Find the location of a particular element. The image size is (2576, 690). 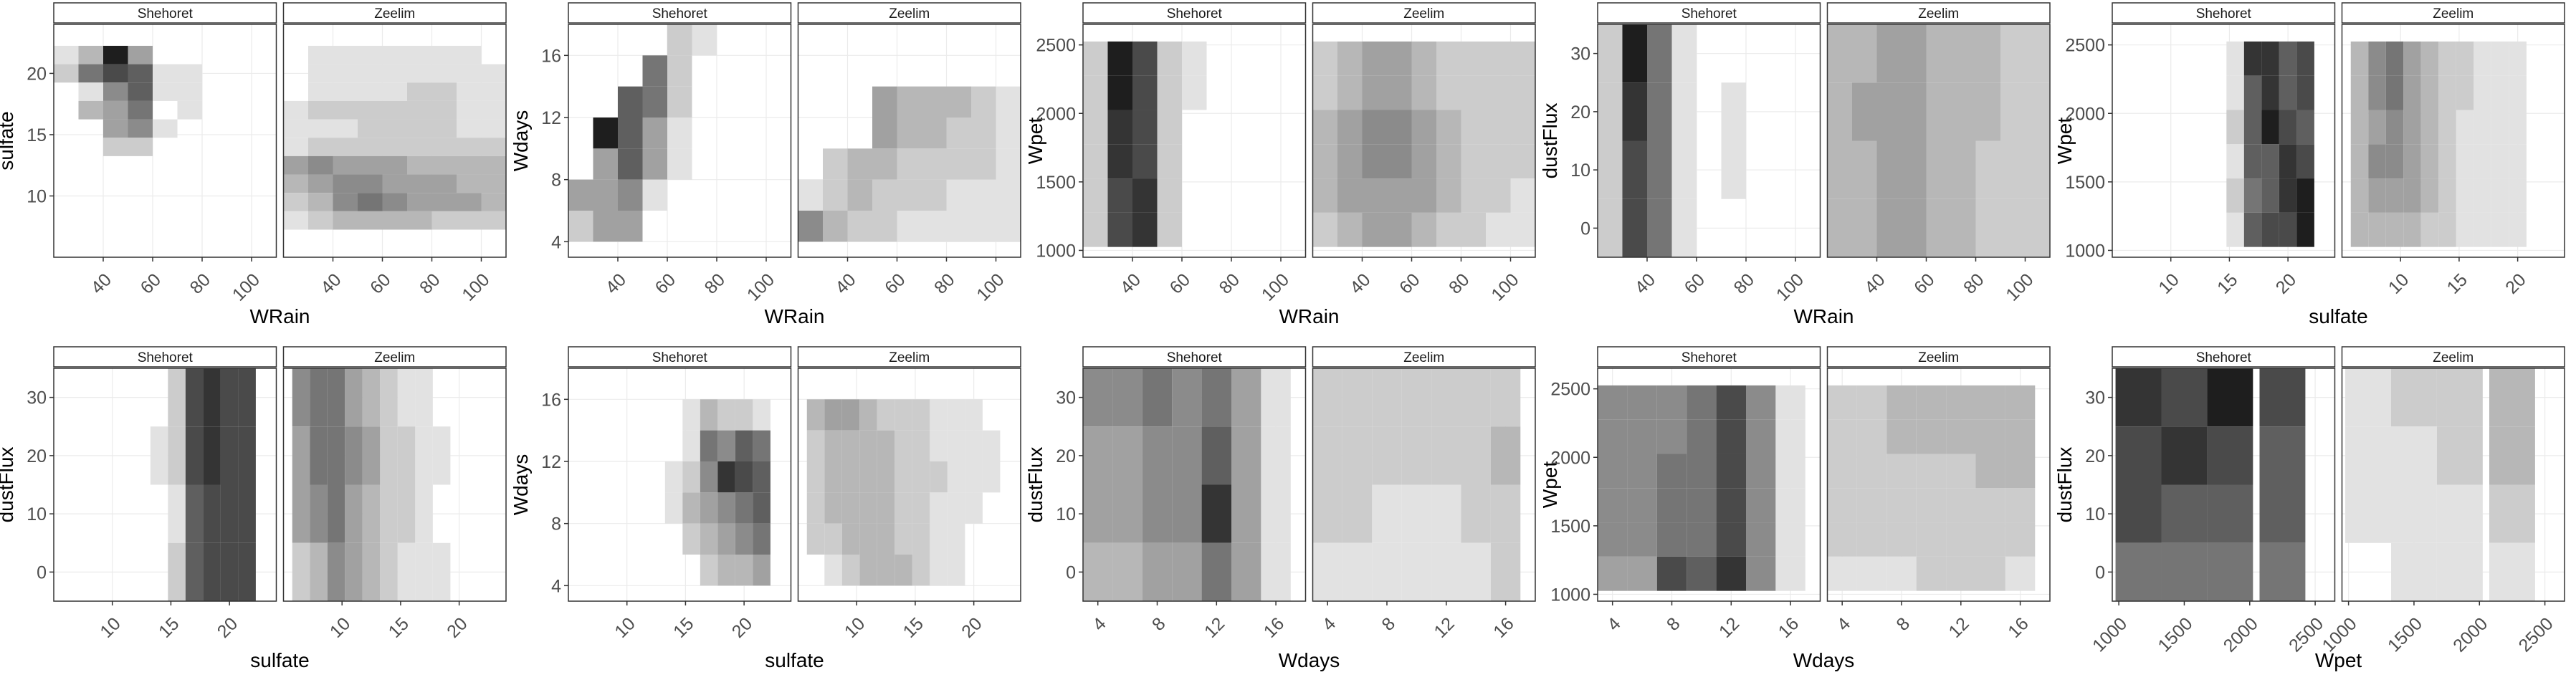

y-tick-label: 10 is located at coordinates (2095, 514).